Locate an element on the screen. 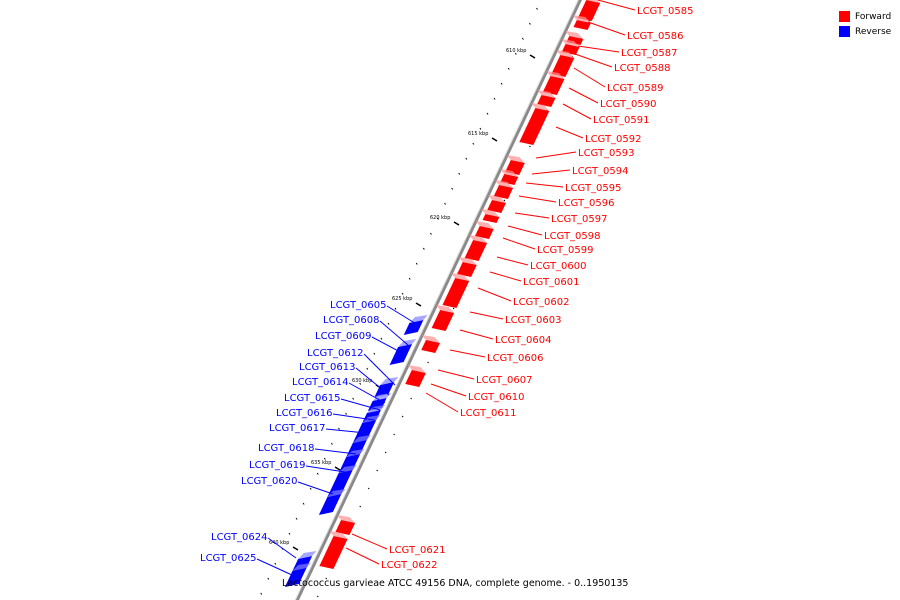  reverse-swatch is located at coordinates (844, 31).